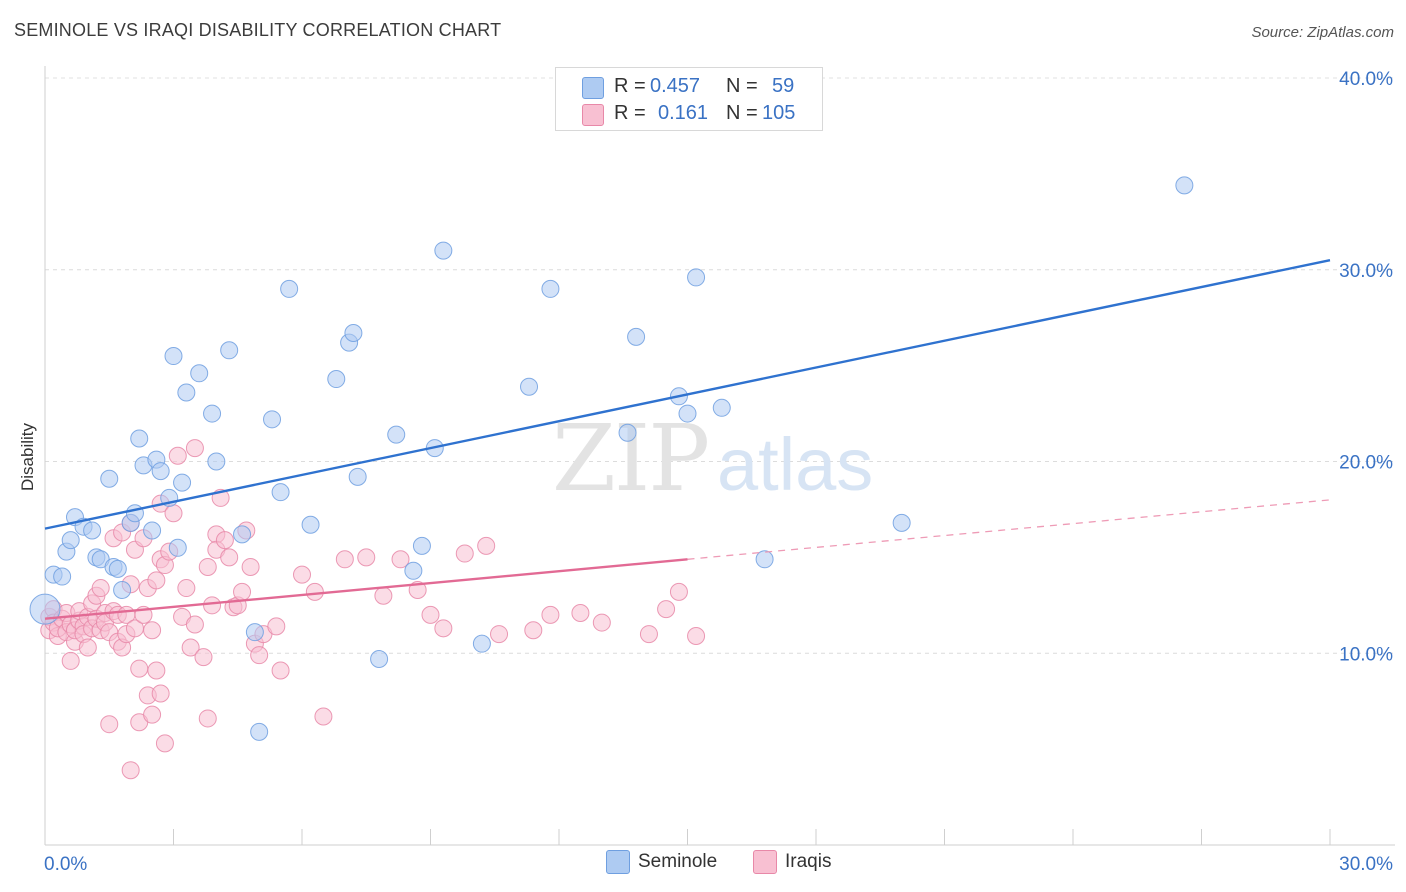  I want to click on y-tick-label: 30.0%, so click(1366, 271).